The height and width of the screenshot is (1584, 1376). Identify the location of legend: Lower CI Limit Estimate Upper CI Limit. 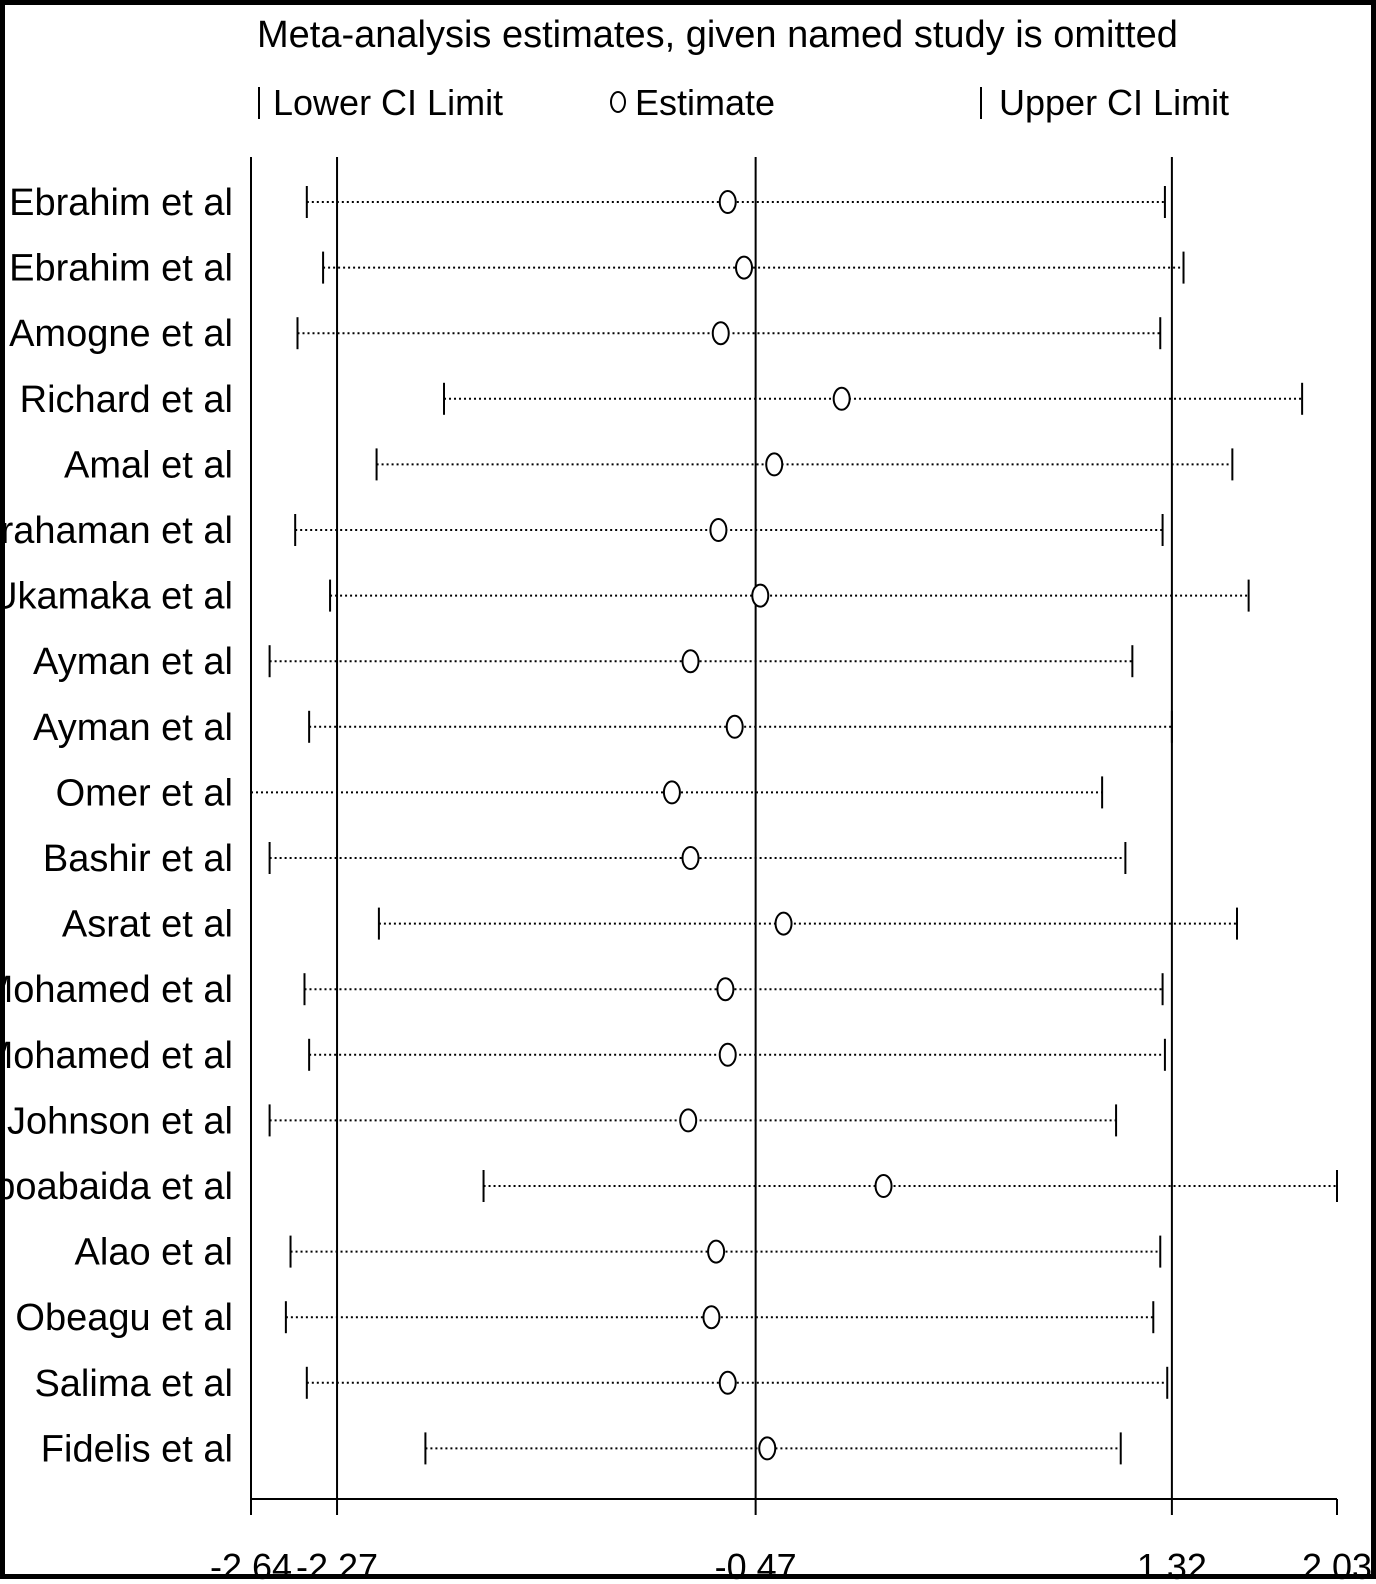
(743, 102).